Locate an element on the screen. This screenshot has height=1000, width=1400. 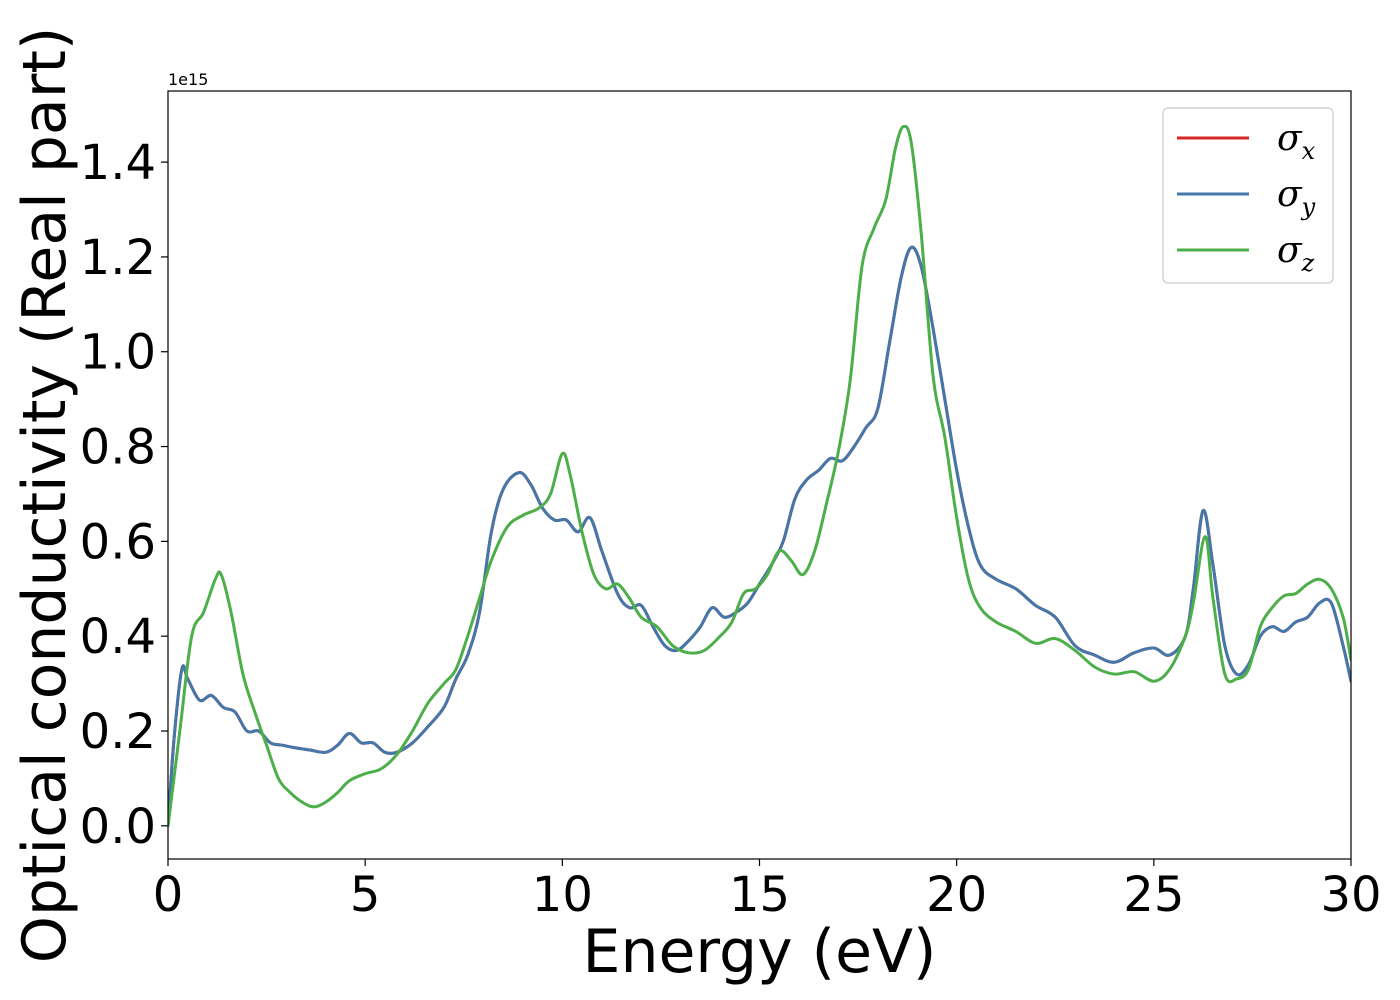
y-tick-label: 1.2 is located at coordinates (118, 258).